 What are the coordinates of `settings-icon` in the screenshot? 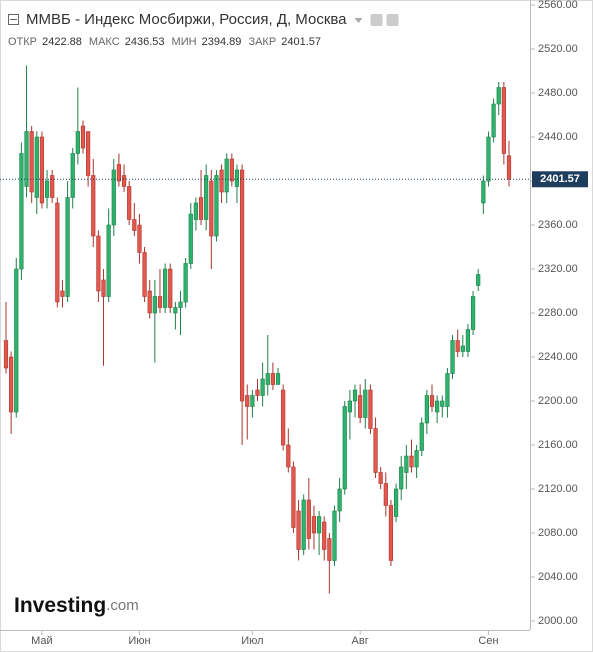 It's located at (376, 20).